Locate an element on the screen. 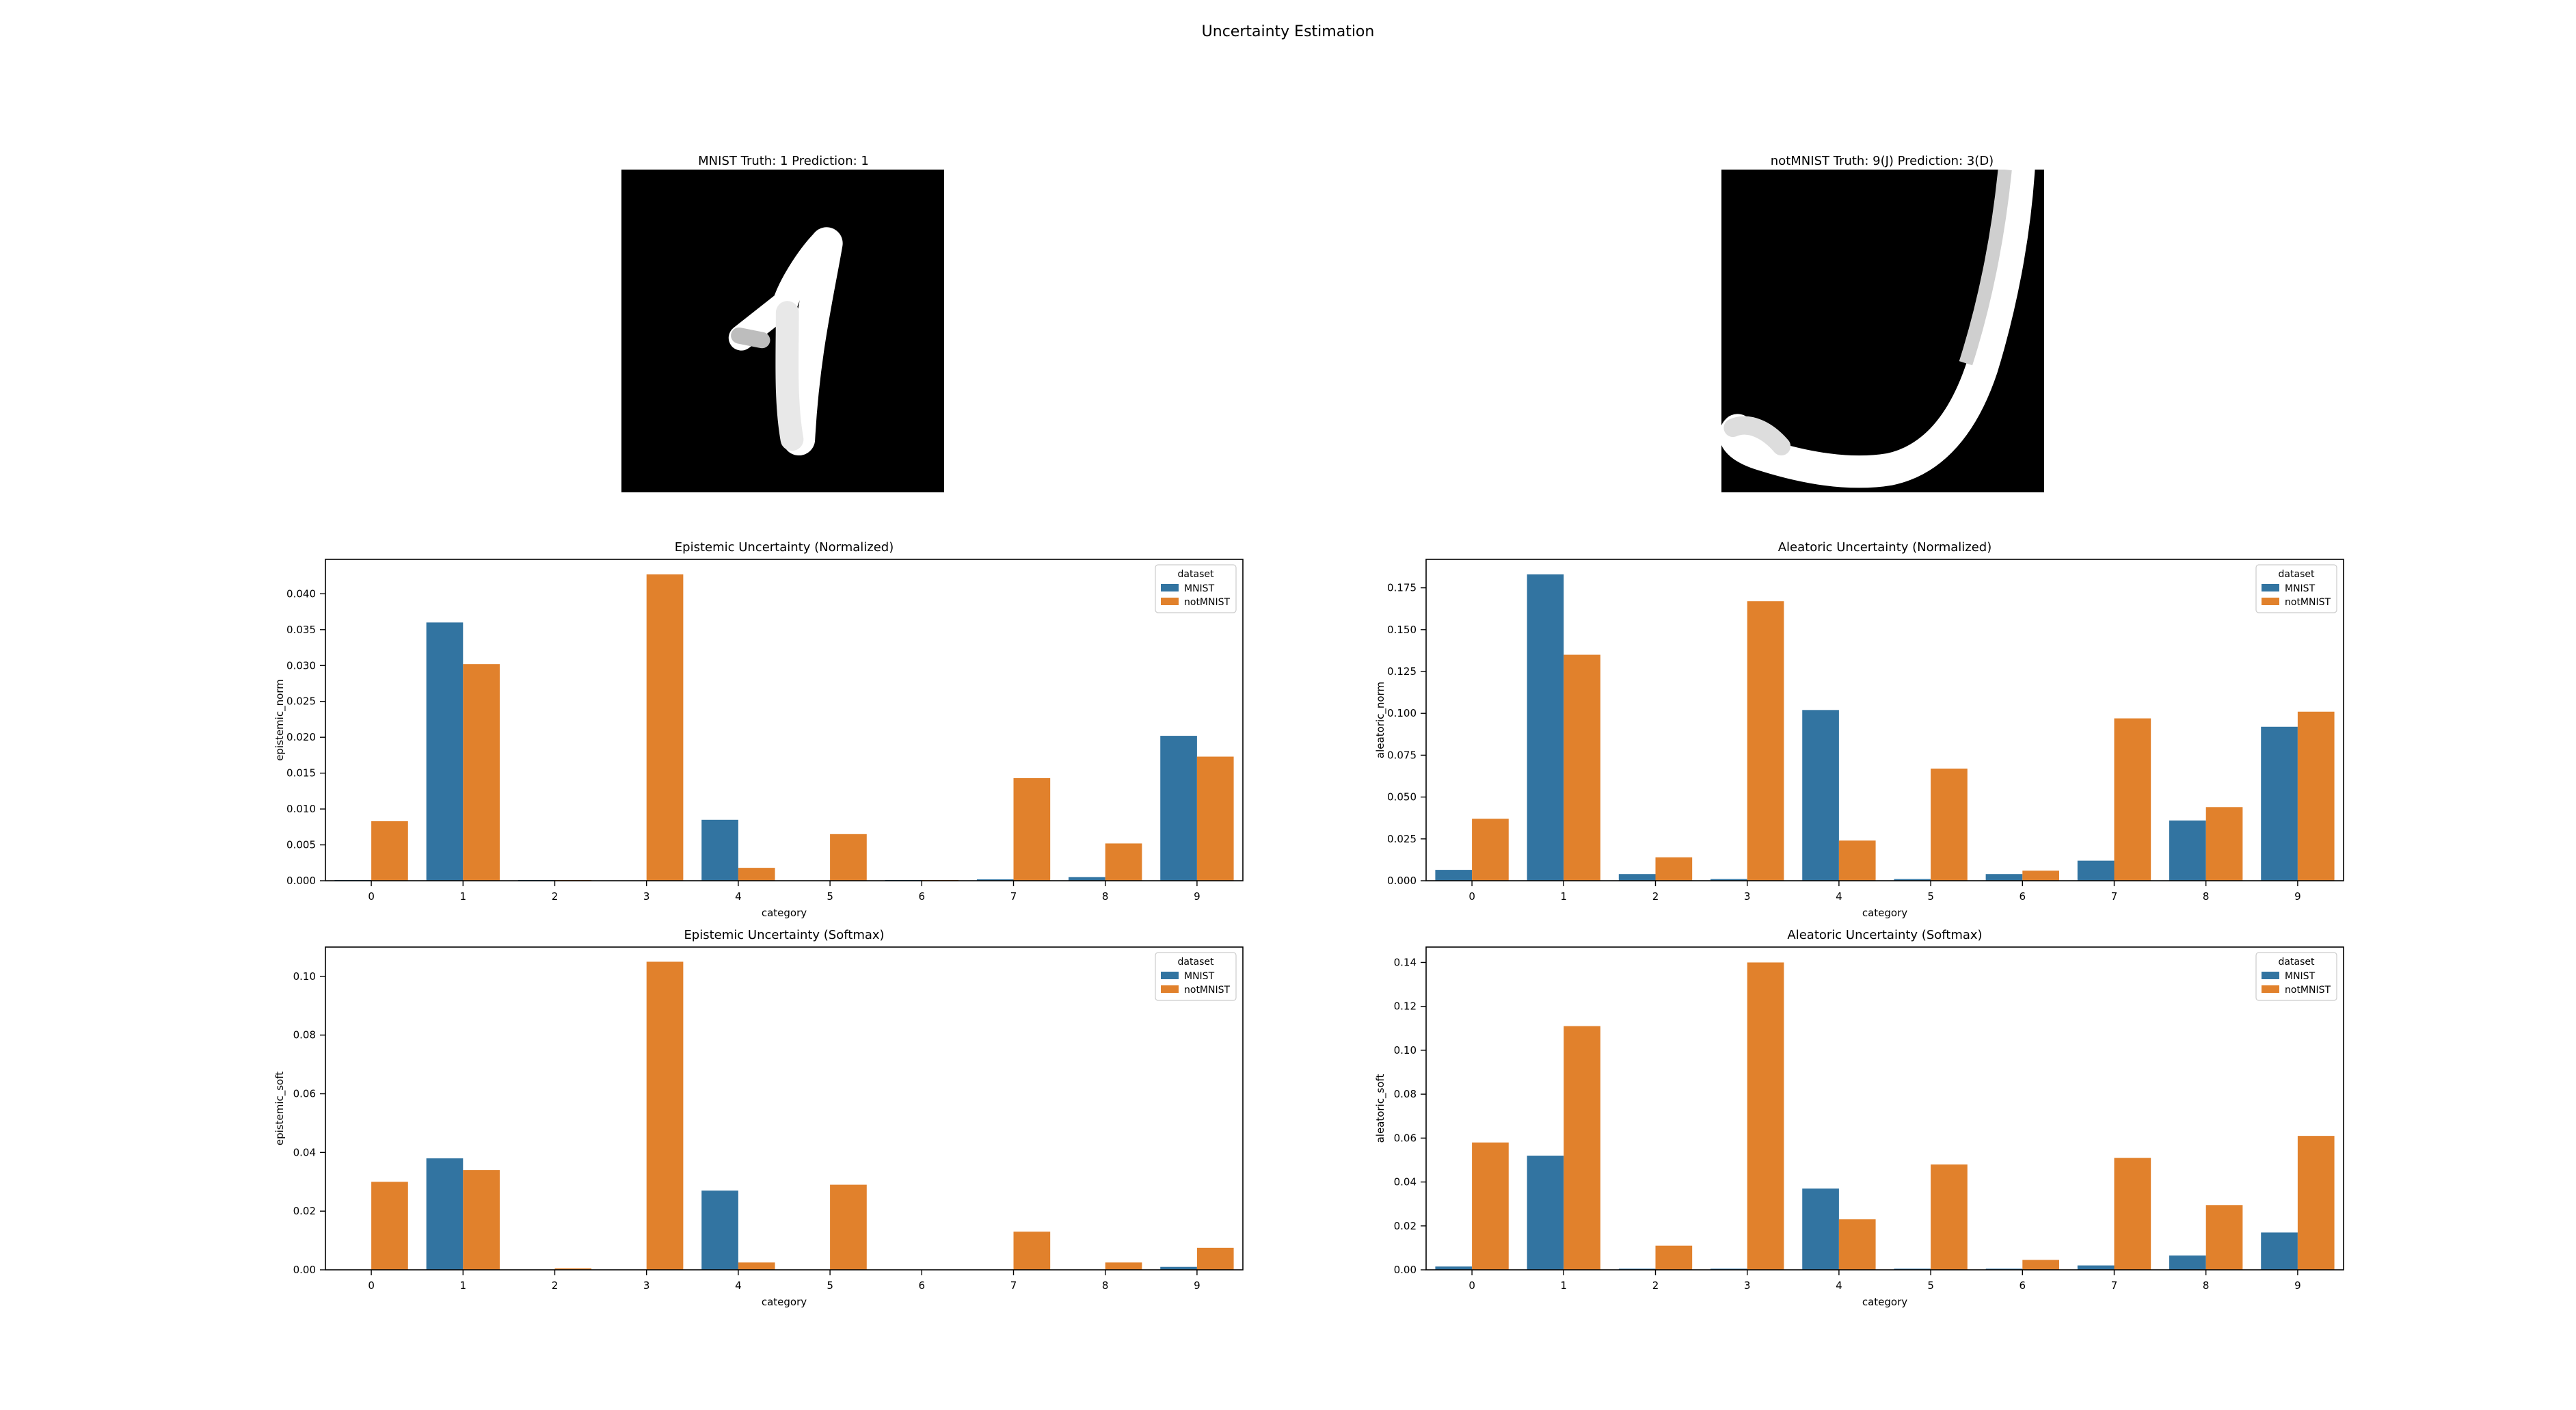 The image size is (2576, 1410). x-tick-label: 6 is located at coordinates (2023, 1285).